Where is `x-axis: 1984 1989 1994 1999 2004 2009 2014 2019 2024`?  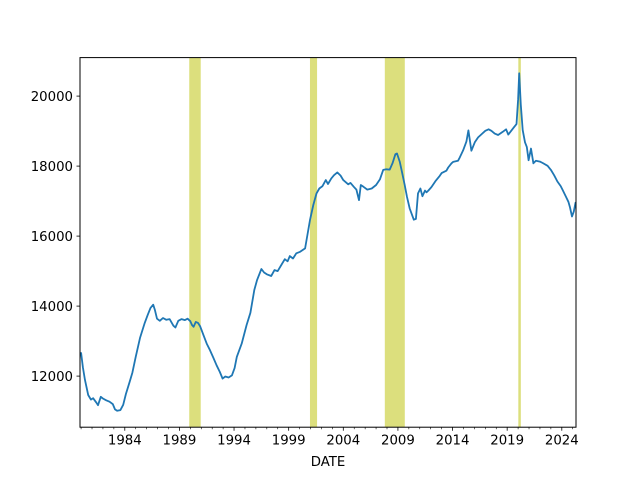 x-axis: 1984 1989 1994 1999 2004 2009 2014 2019 2024 is located at coordinates (329, 438).